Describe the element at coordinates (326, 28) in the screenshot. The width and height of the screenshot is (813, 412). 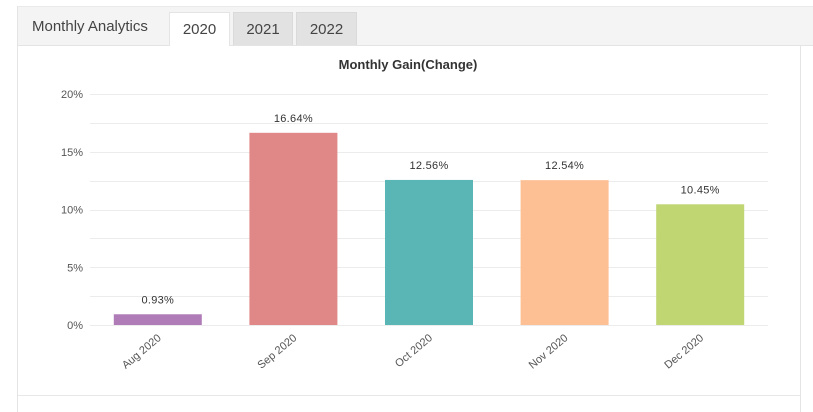
I see `tab-2022: 2022` at that location.